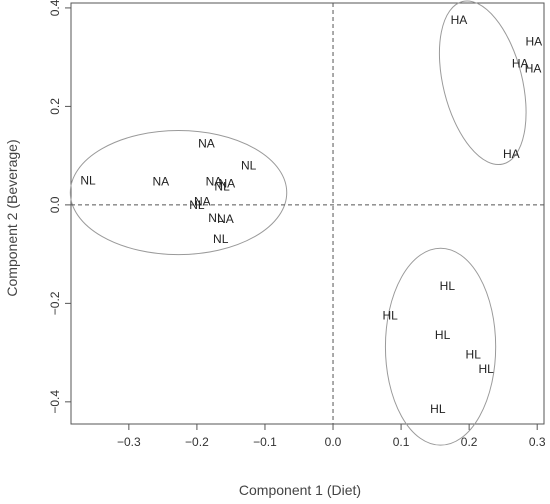  What do you see at coordinates (197, 442) in the screenshot?
I see `x-tick-label: −0.2` at bounding box center [197, 442].